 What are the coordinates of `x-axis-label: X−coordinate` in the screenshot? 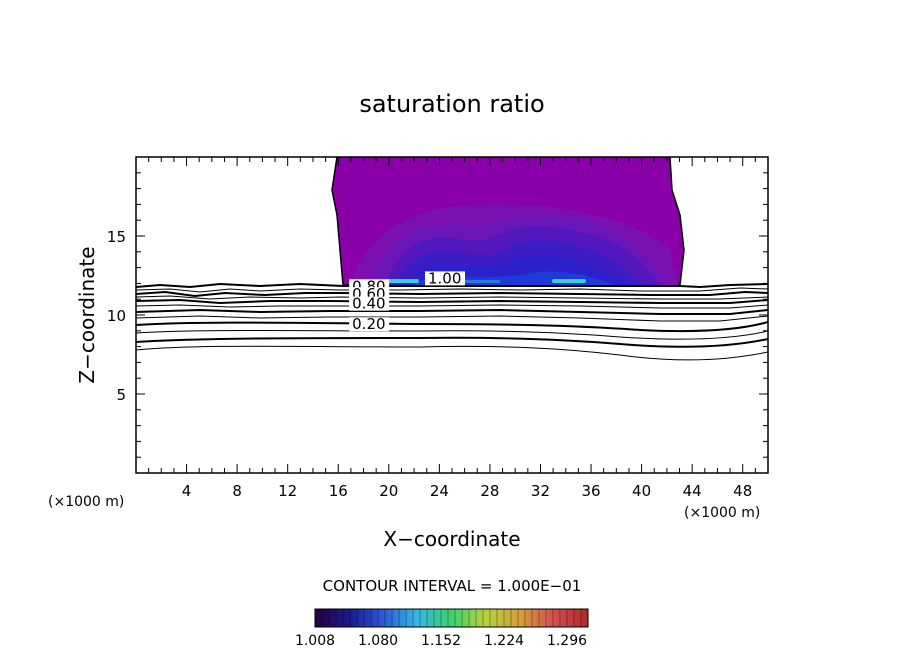 It's located at (451, 539).